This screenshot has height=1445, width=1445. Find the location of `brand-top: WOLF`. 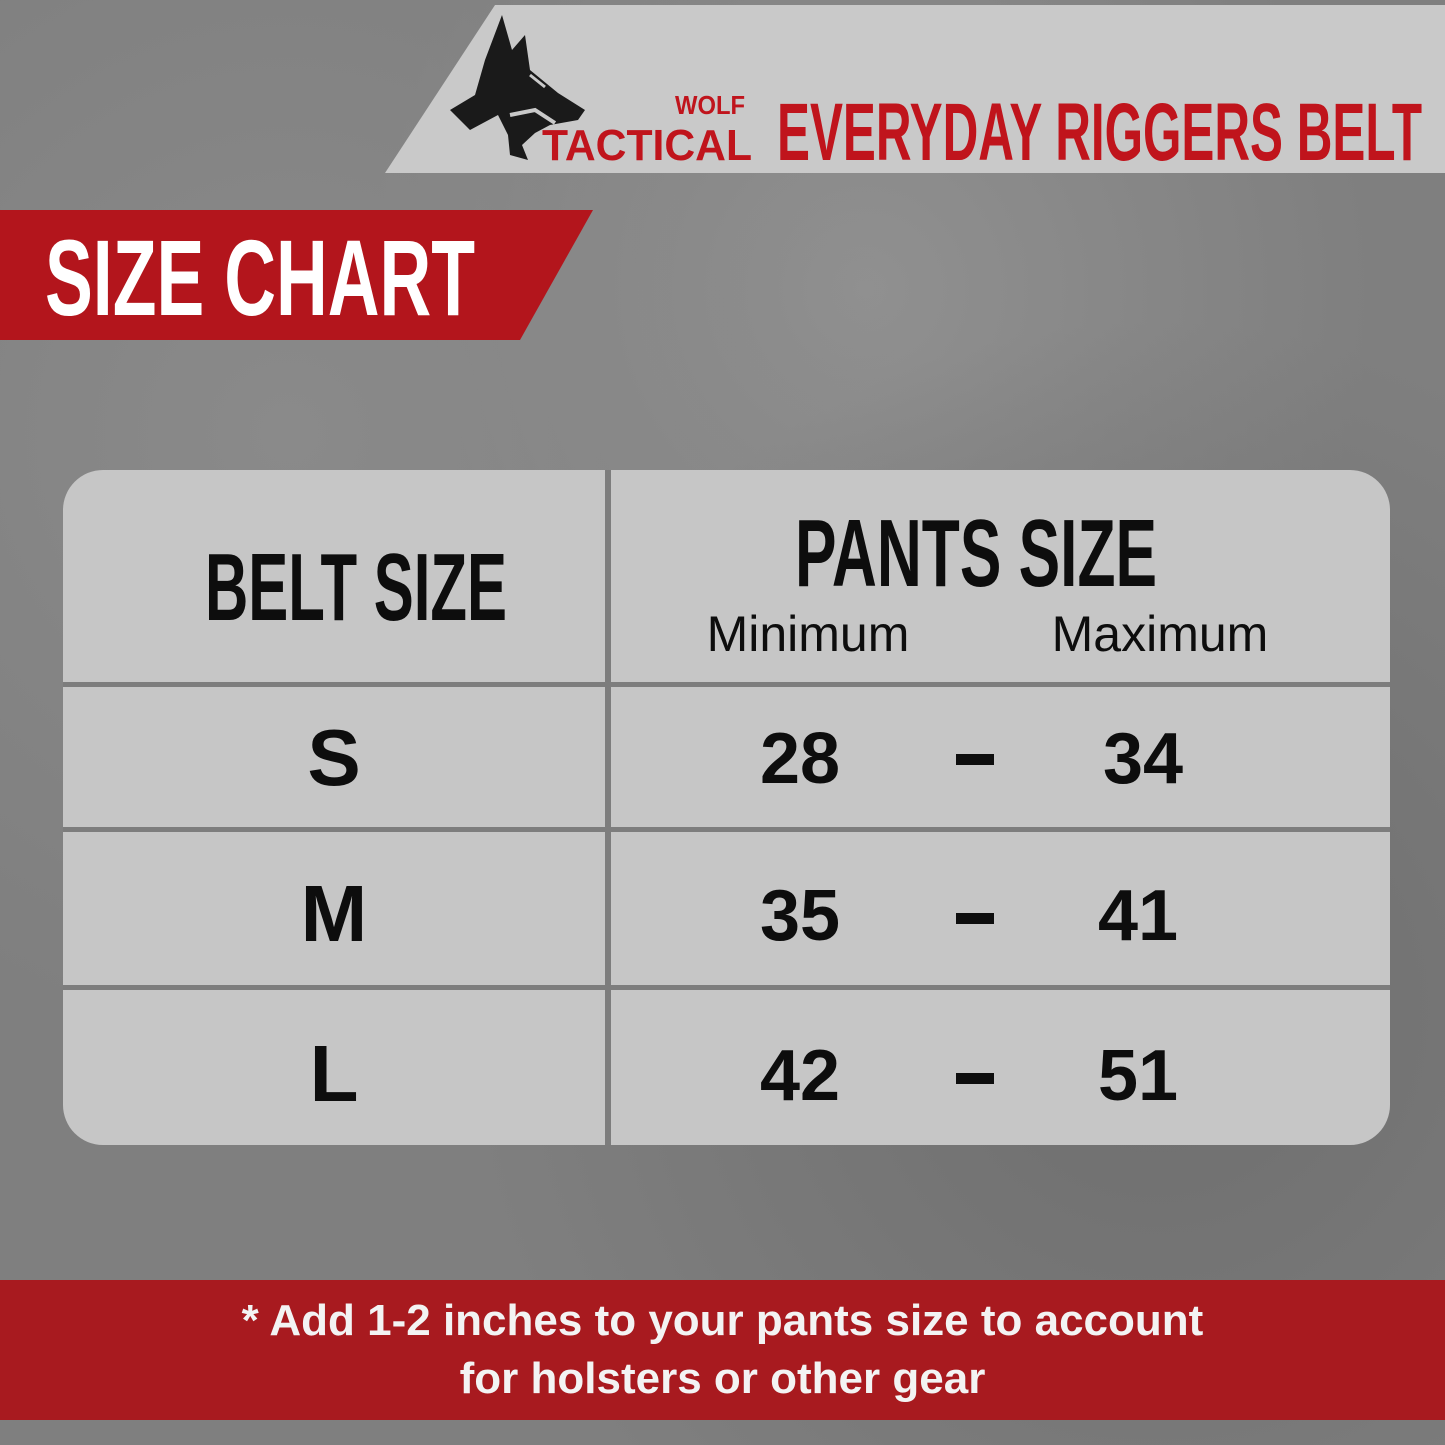

brand-top: WOLF is located at coordinates (710, 105).